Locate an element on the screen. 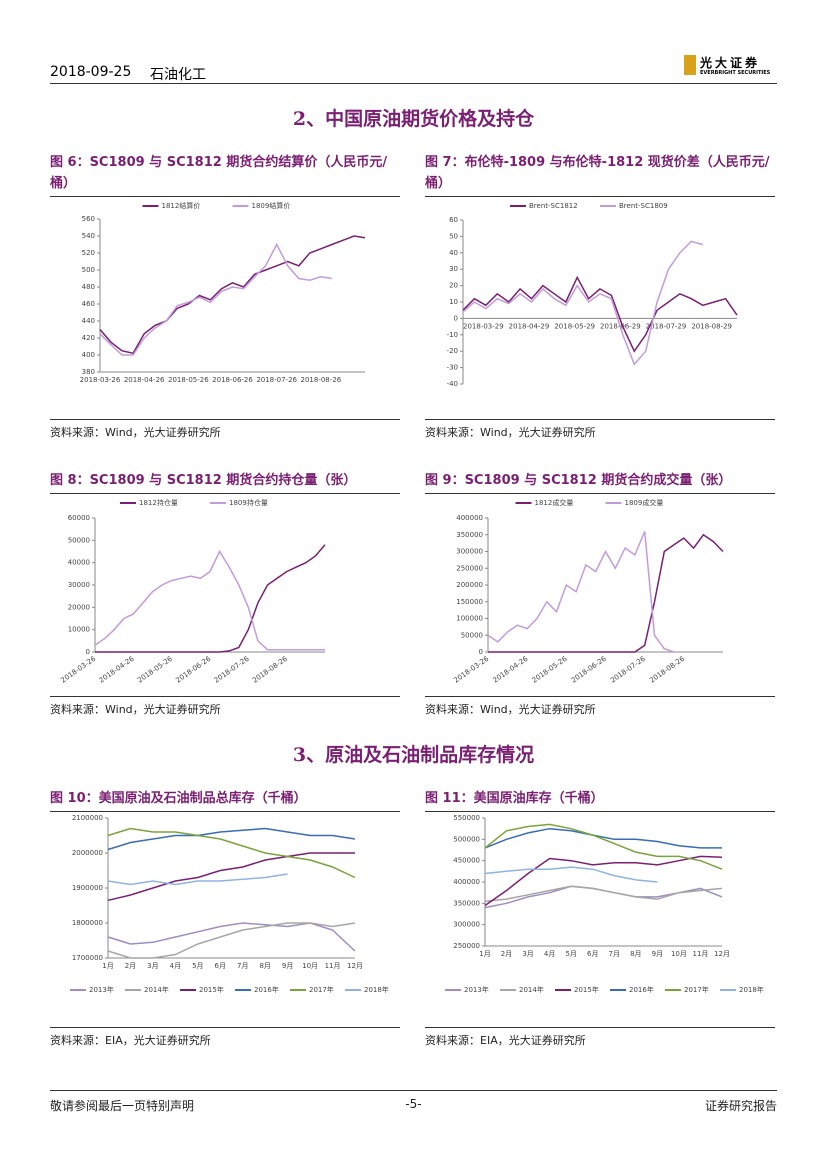 The width and height of the screenshot is (827, 1169). y-tick-label: -10 is located at coordinates (452, 335).